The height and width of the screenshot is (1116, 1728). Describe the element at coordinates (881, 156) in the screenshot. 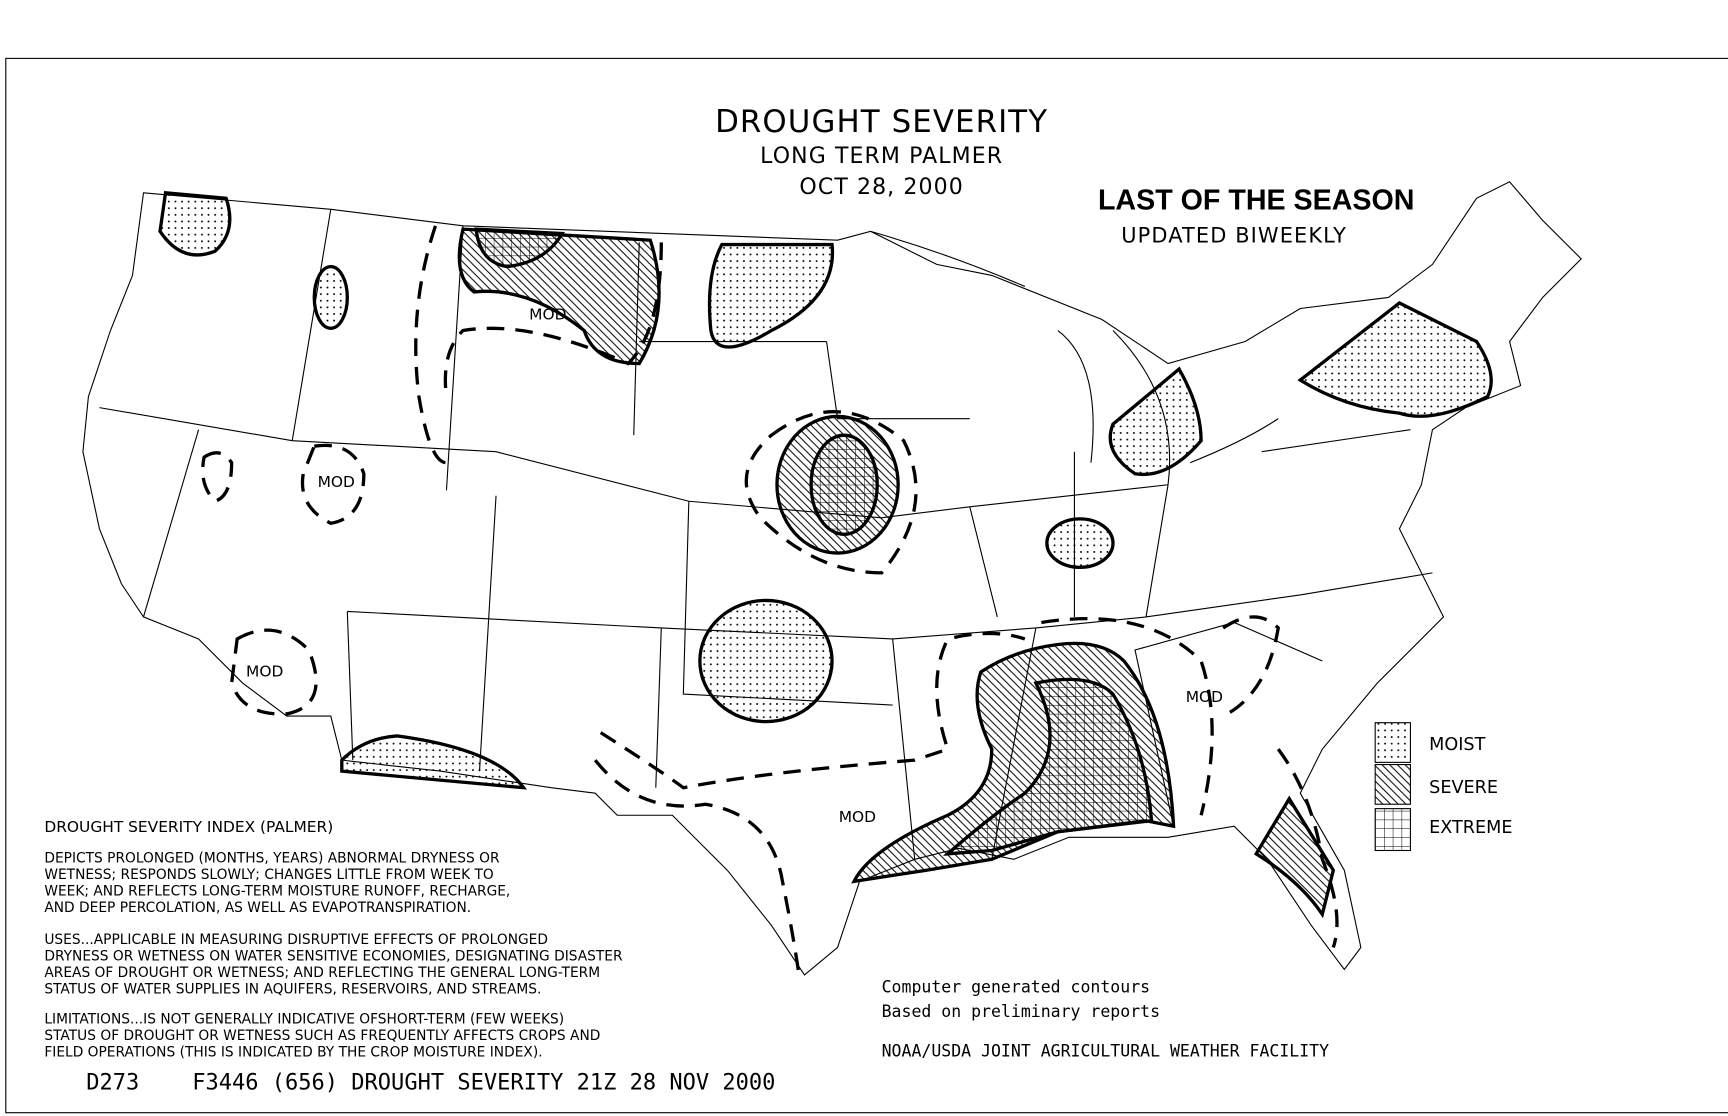

I see `title-line: LONG TERM PALMER` at that location.